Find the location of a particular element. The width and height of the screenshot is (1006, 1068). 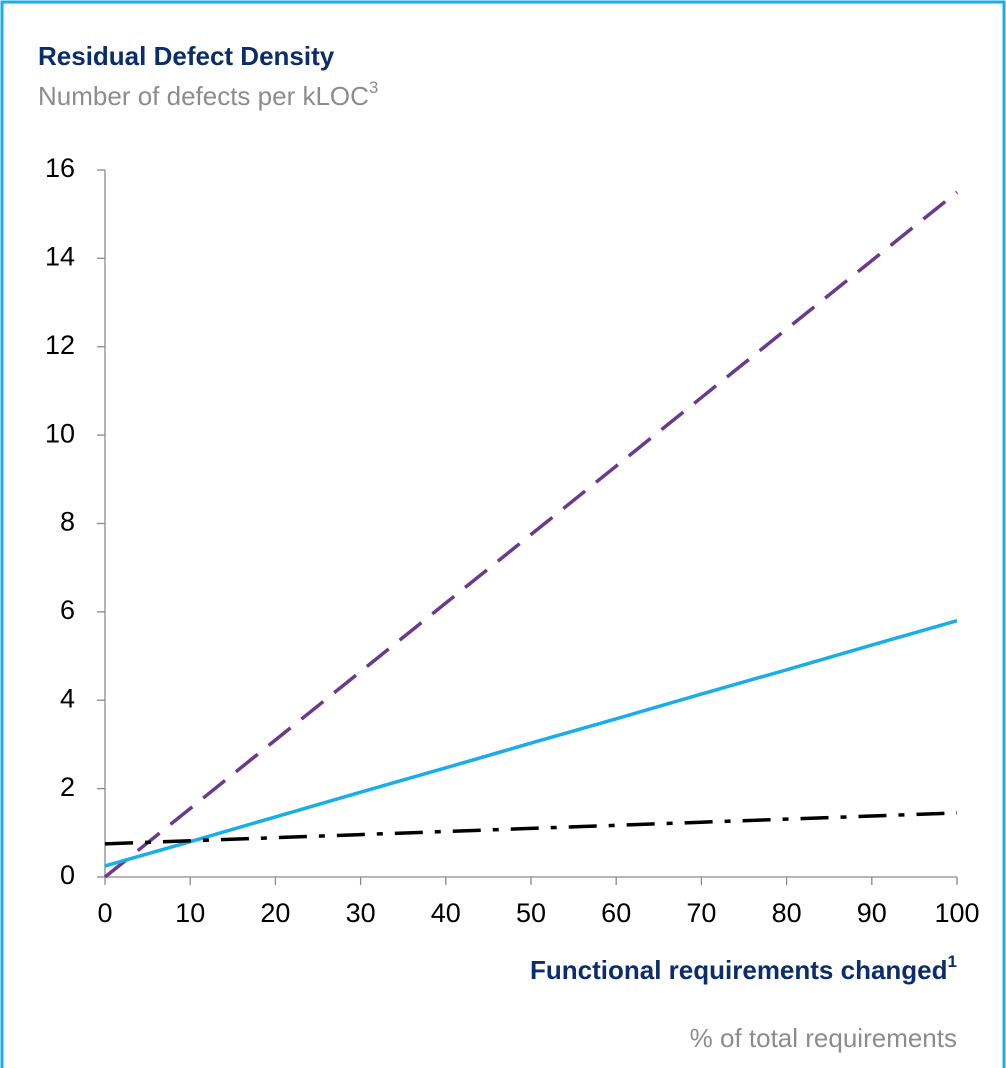

x-tick-label: 80 is located at coordinates (787, 913).